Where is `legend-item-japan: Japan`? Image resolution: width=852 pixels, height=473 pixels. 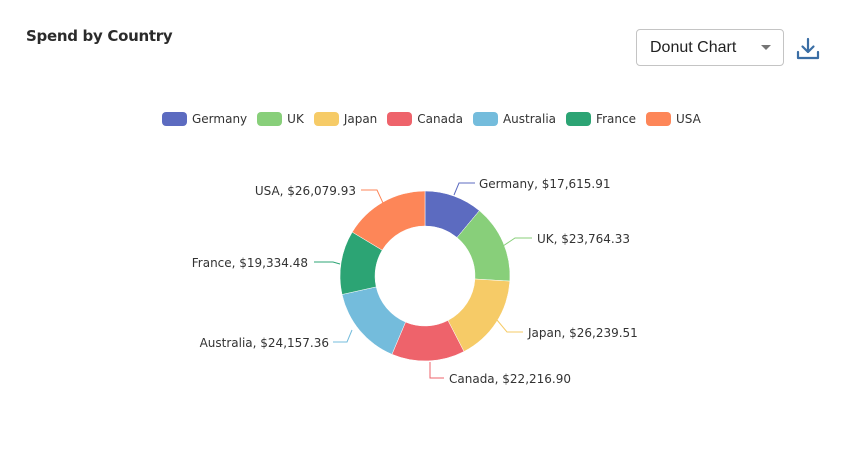
legend-item-japan: Japan is located at coordinates (345, 119).